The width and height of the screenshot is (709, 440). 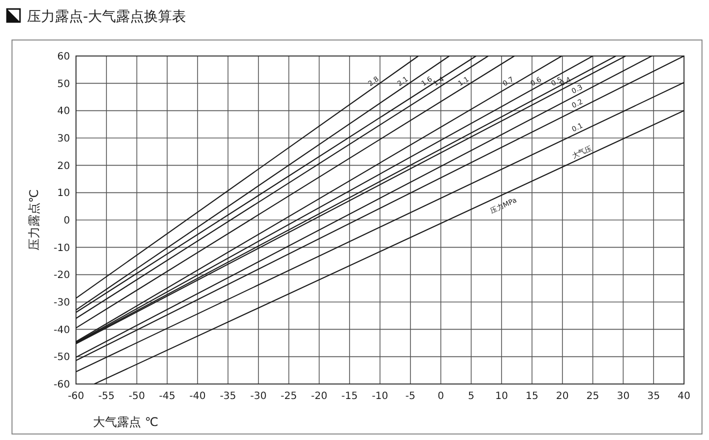 What do you see at coordinates (593, 396) in the screenshot?
I see `x-tick-label: 25` at bounding box center [593, 396].